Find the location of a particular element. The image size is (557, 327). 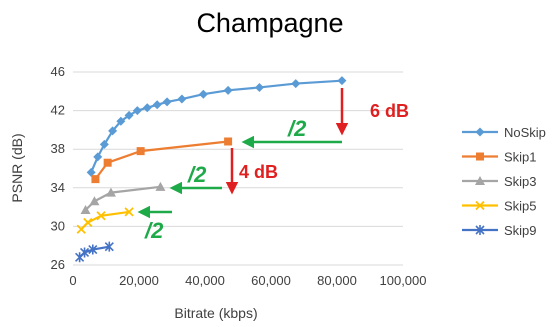

y-tick-label: 38 is located at coordinates (58, 148).